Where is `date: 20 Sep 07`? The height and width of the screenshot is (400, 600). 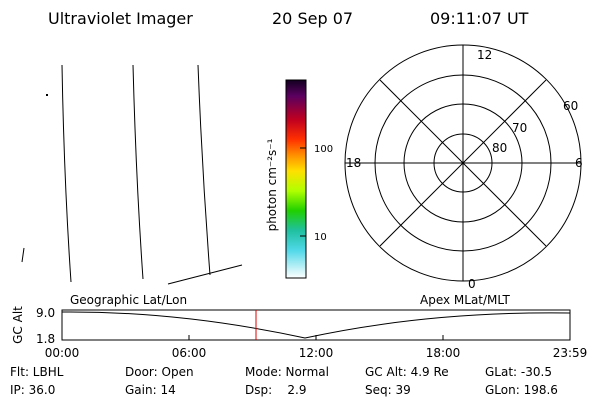
date: 20 Sep 07 is located at coordinates (312, 18).